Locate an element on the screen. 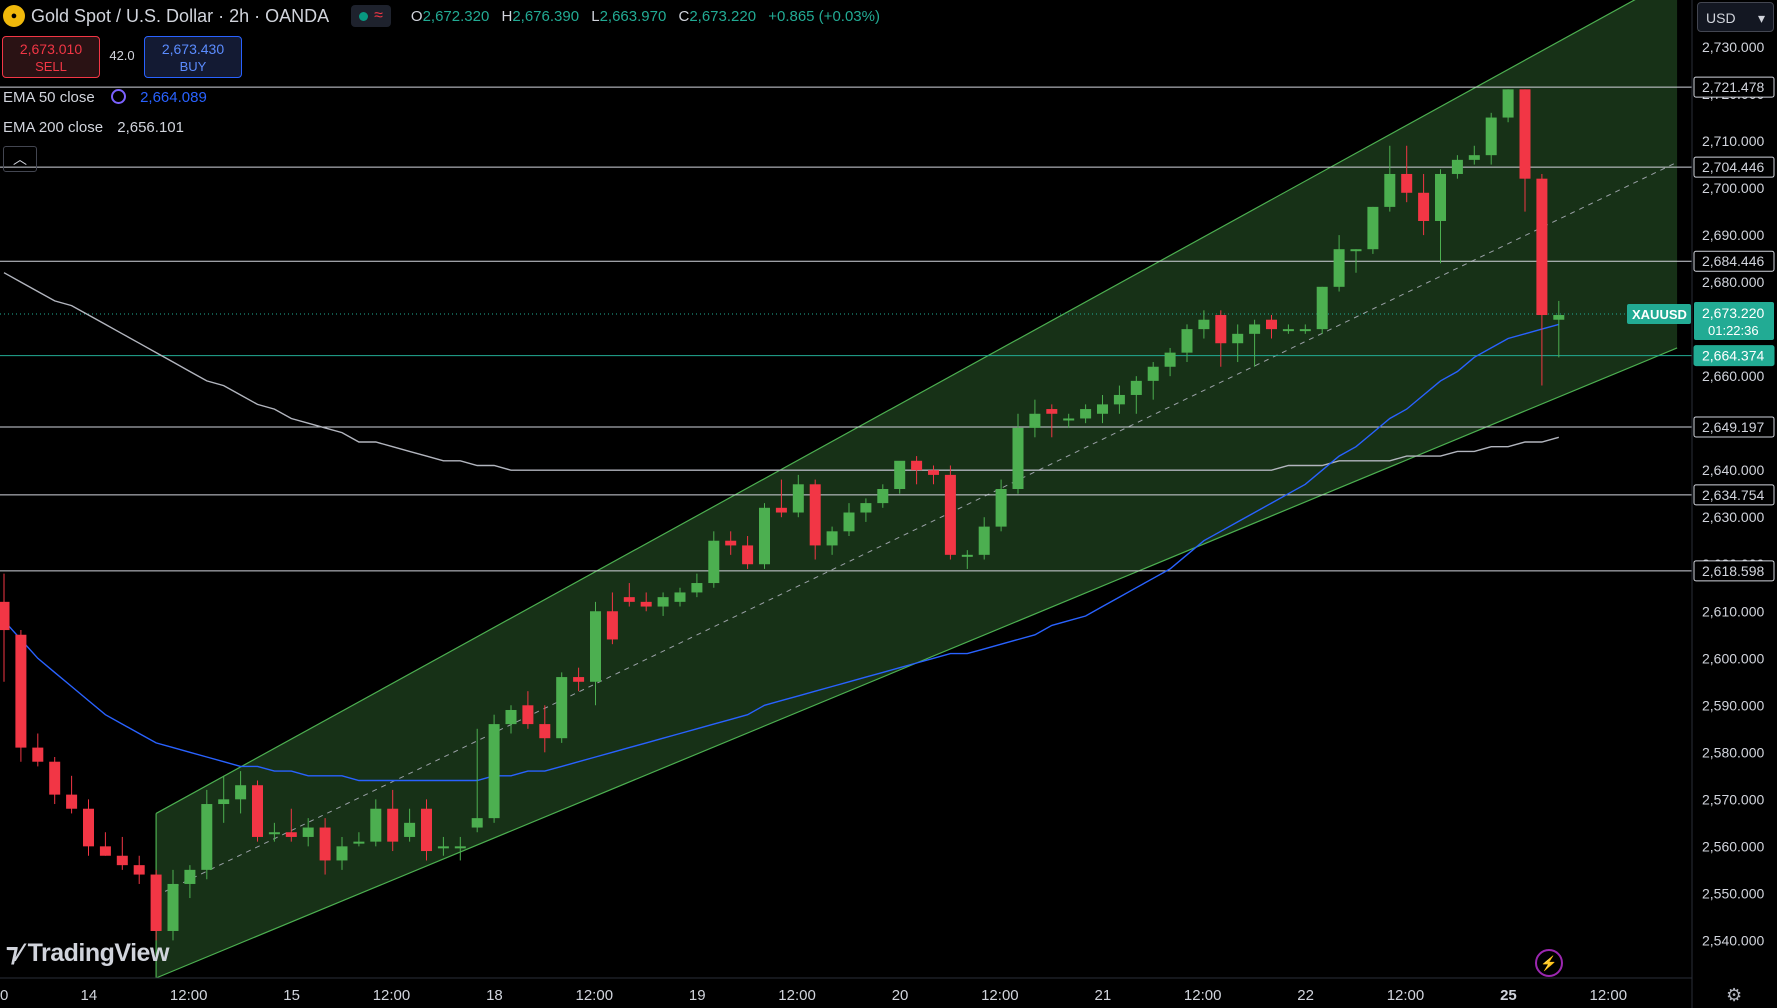  ema50-value: 2,664.089 is located at coordinates (173, 97).